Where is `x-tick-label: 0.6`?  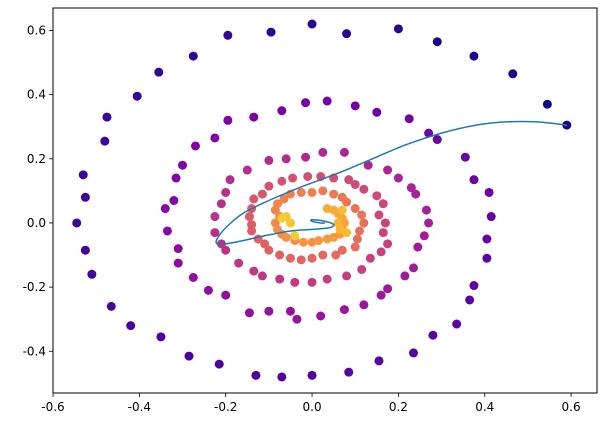
x-tick-label: 0.6 is located at coordinates (571, 407).